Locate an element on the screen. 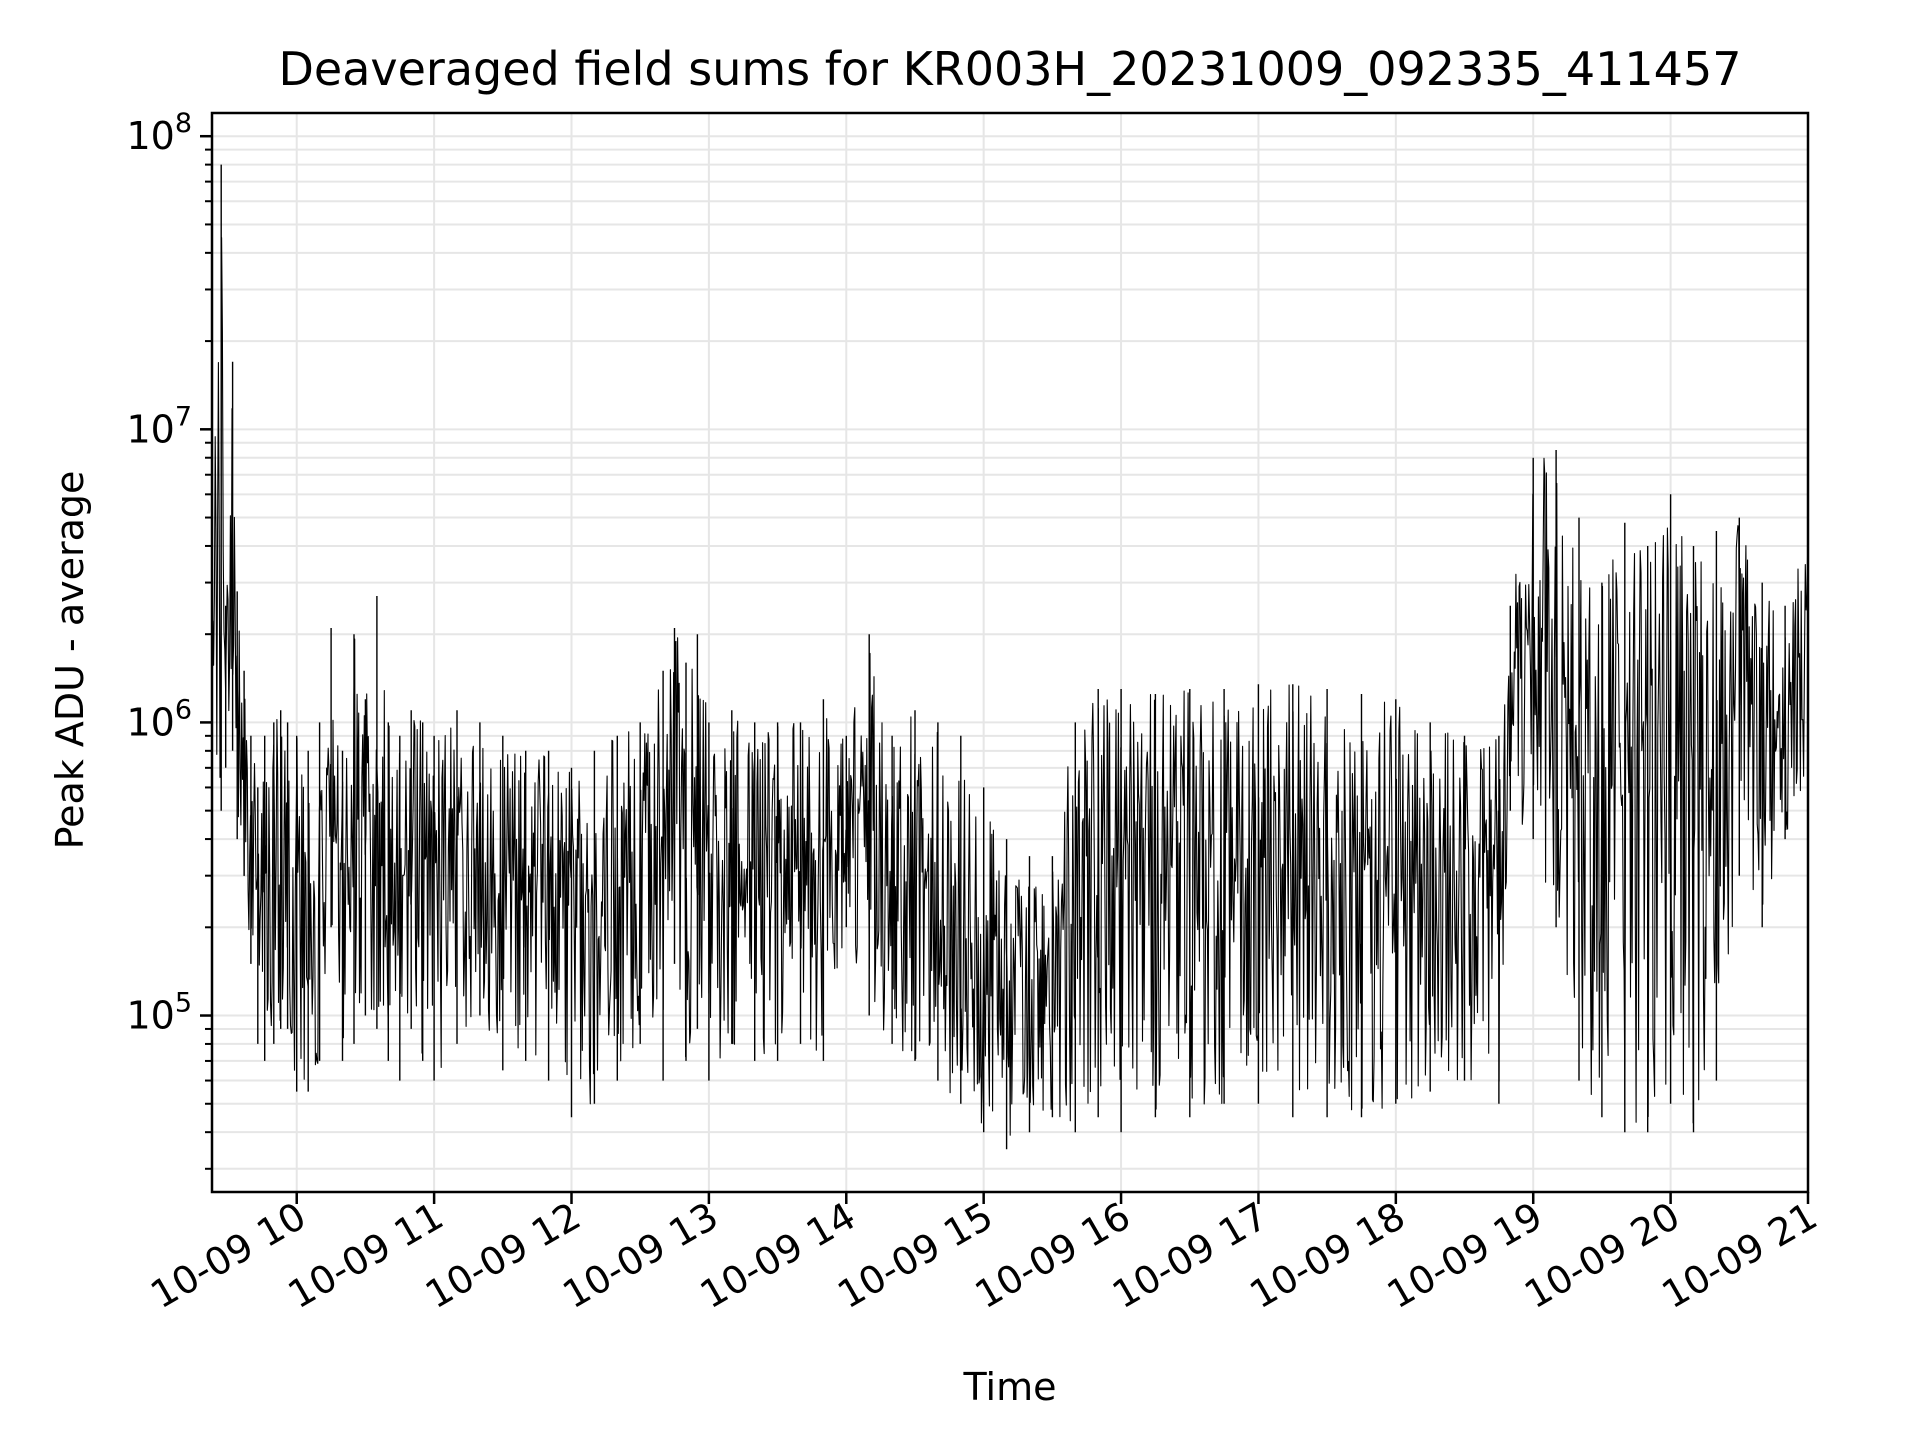 This screenshot has height=1440, width=1920. x-tick-label: 10-09 14 is located at coordinates (778, 1256).